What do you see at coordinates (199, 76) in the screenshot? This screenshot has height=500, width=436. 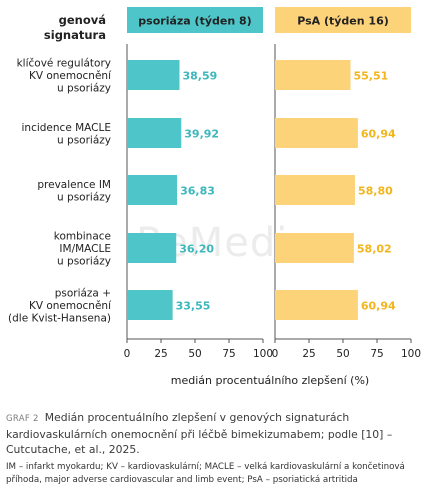 I see `data-label: 38,59` at bounding box center [199, 76].